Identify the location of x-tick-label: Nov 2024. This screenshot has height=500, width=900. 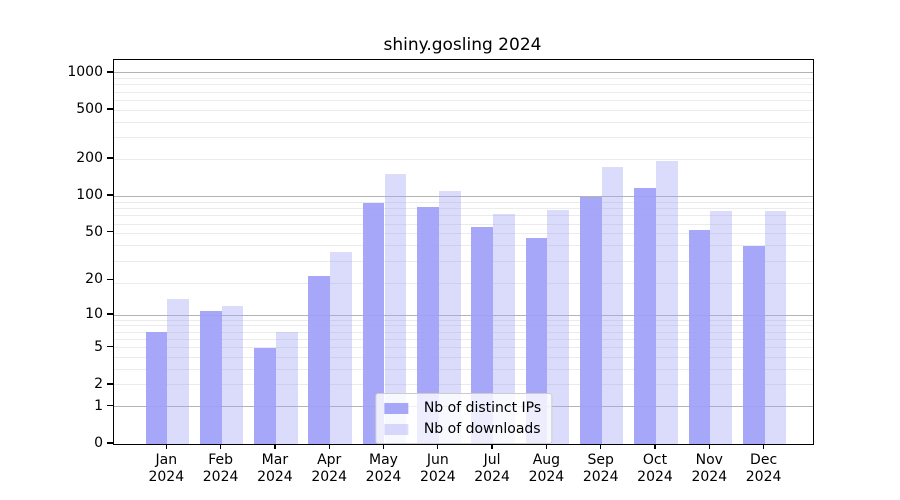
(709, 468).